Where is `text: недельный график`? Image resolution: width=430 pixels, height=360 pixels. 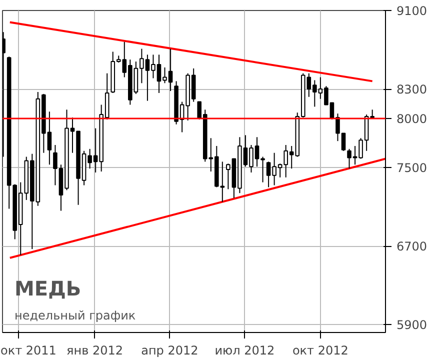 text: недельный график is located at coordinates (75, 315).